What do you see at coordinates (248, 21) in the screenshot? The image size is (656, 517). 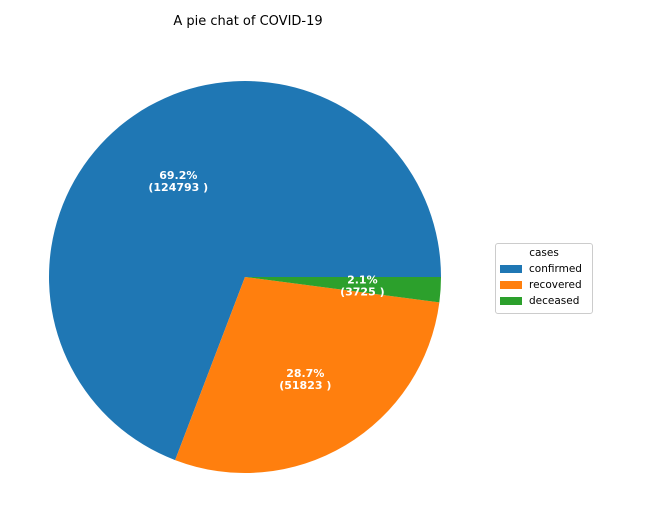 I see `chart-title: A pie chat of COVID-19` at bounding box center [248, 21].